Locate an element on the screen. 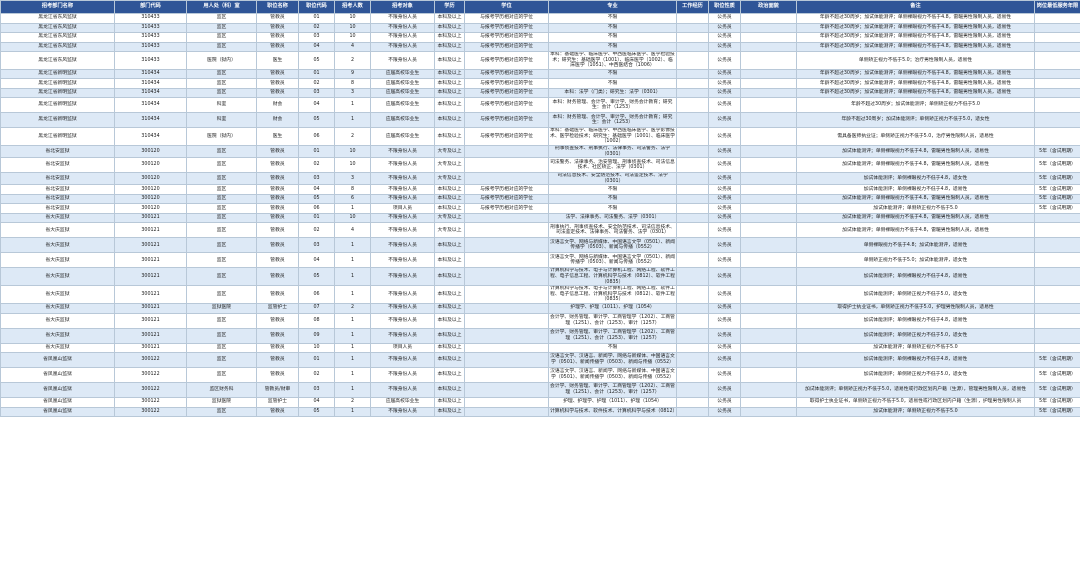 This screenshot has height=563, width=1080. column-header: 用人处（科）室 is located at coordinates (221, 7).